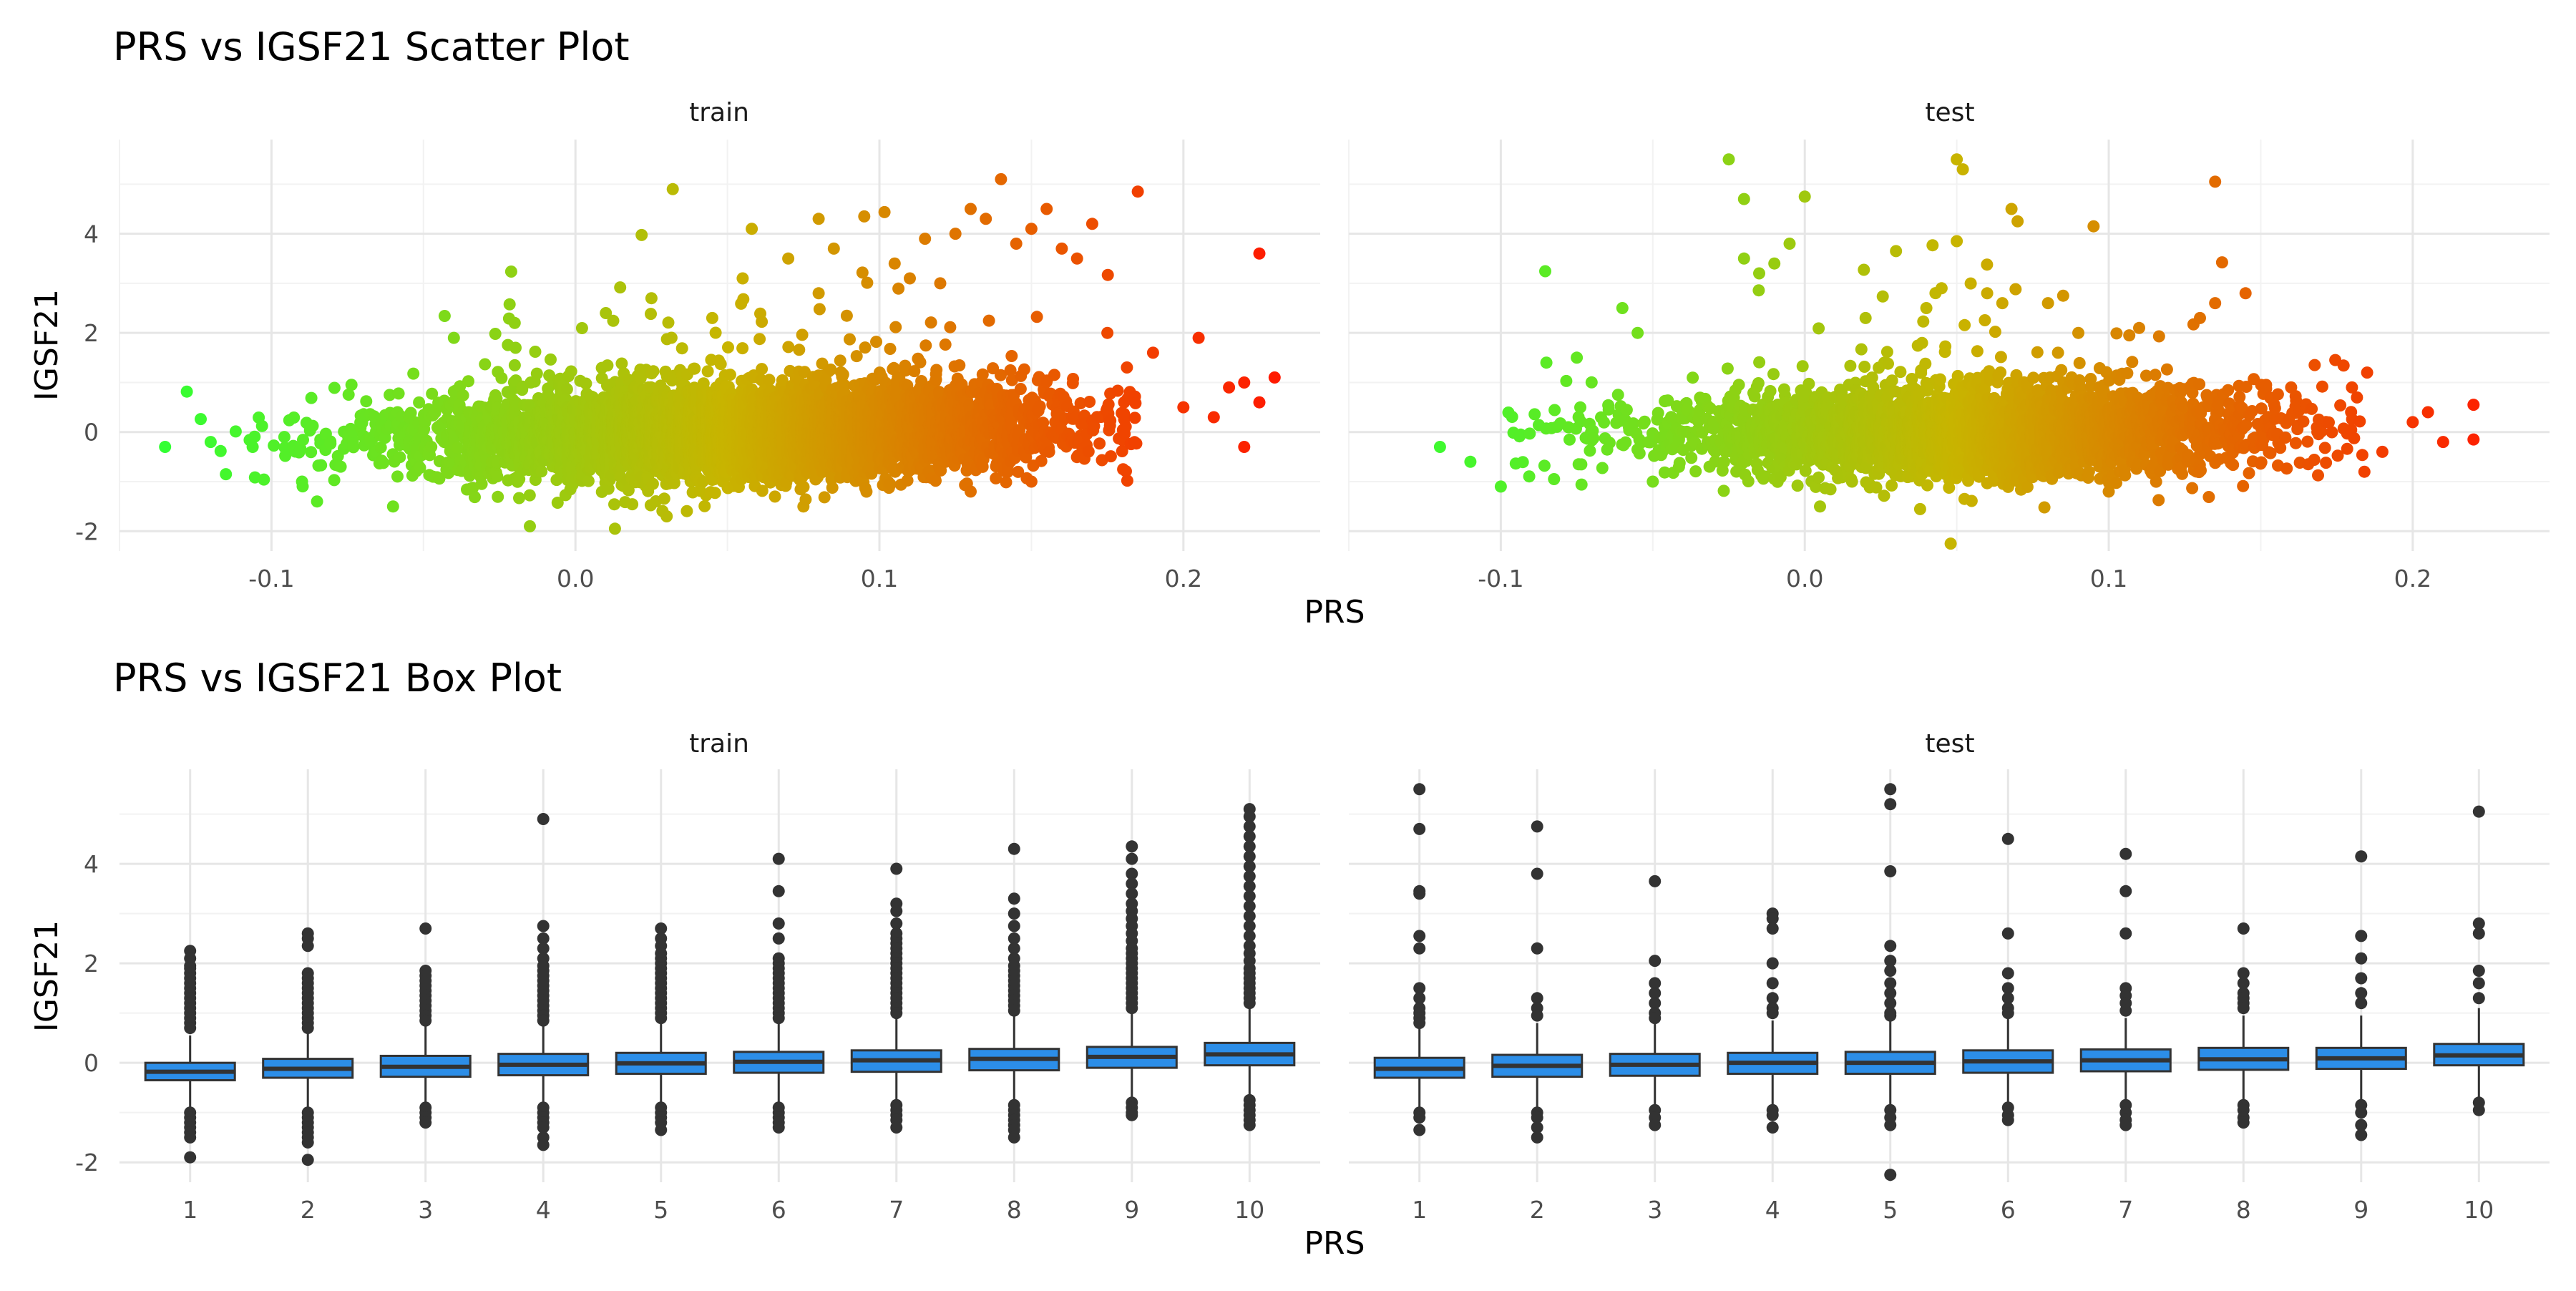  What do you see at coordinates (719, 112) in the screenshot?
I see `scatter-strip-train: train` at bounding box center [719, 112].